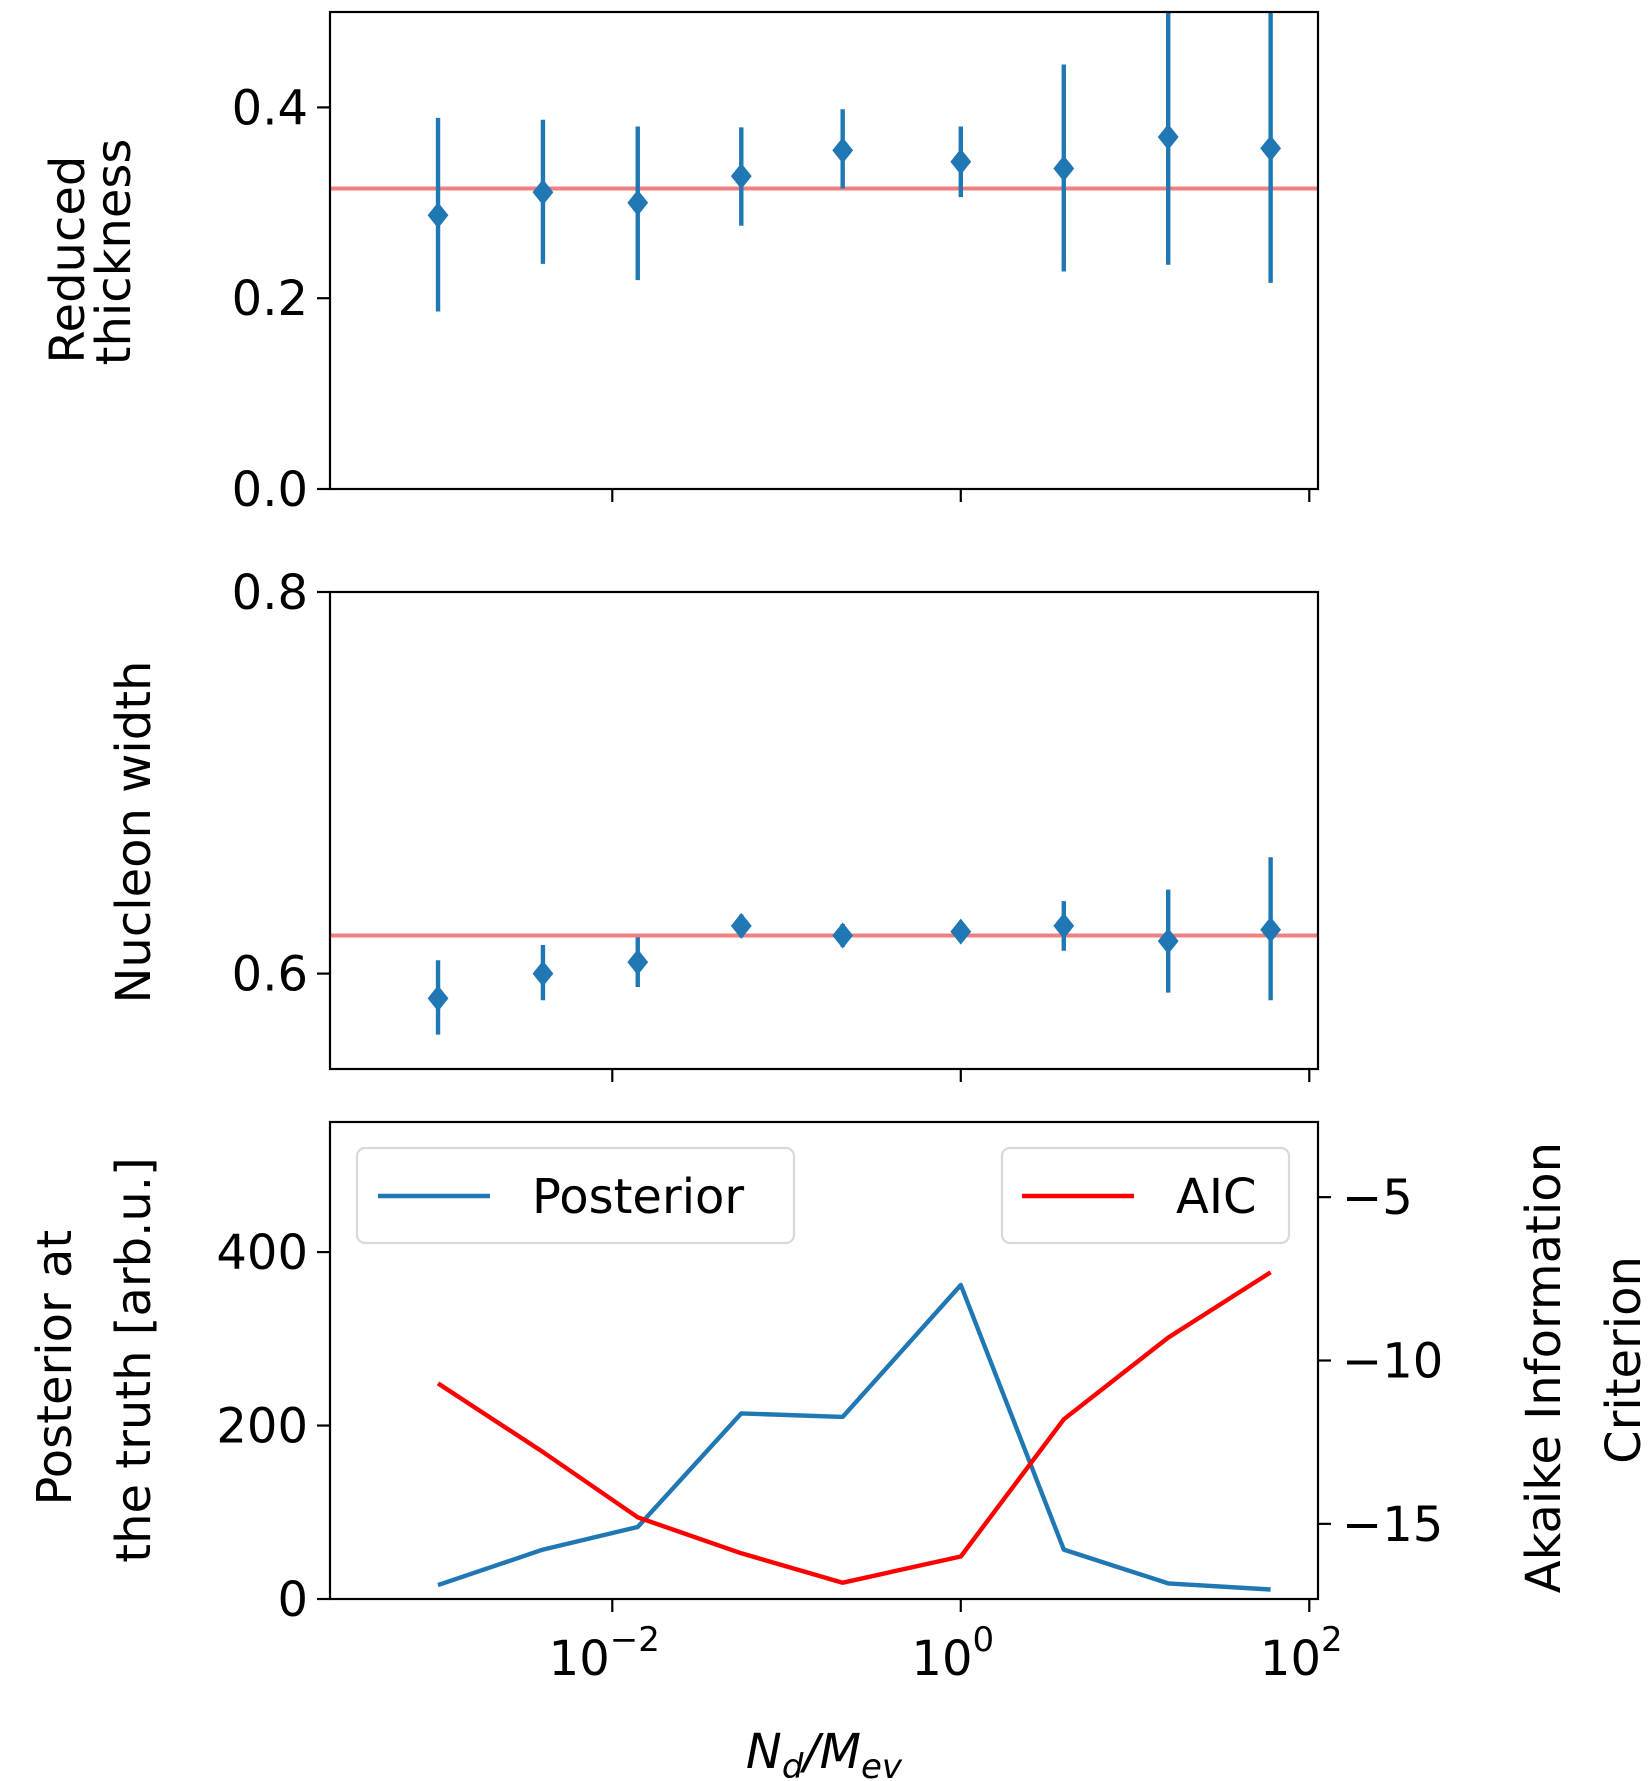  Describe the element at coordinates (638, 1197) in the screenshot. I see `legend-label: Posterior` at that location.